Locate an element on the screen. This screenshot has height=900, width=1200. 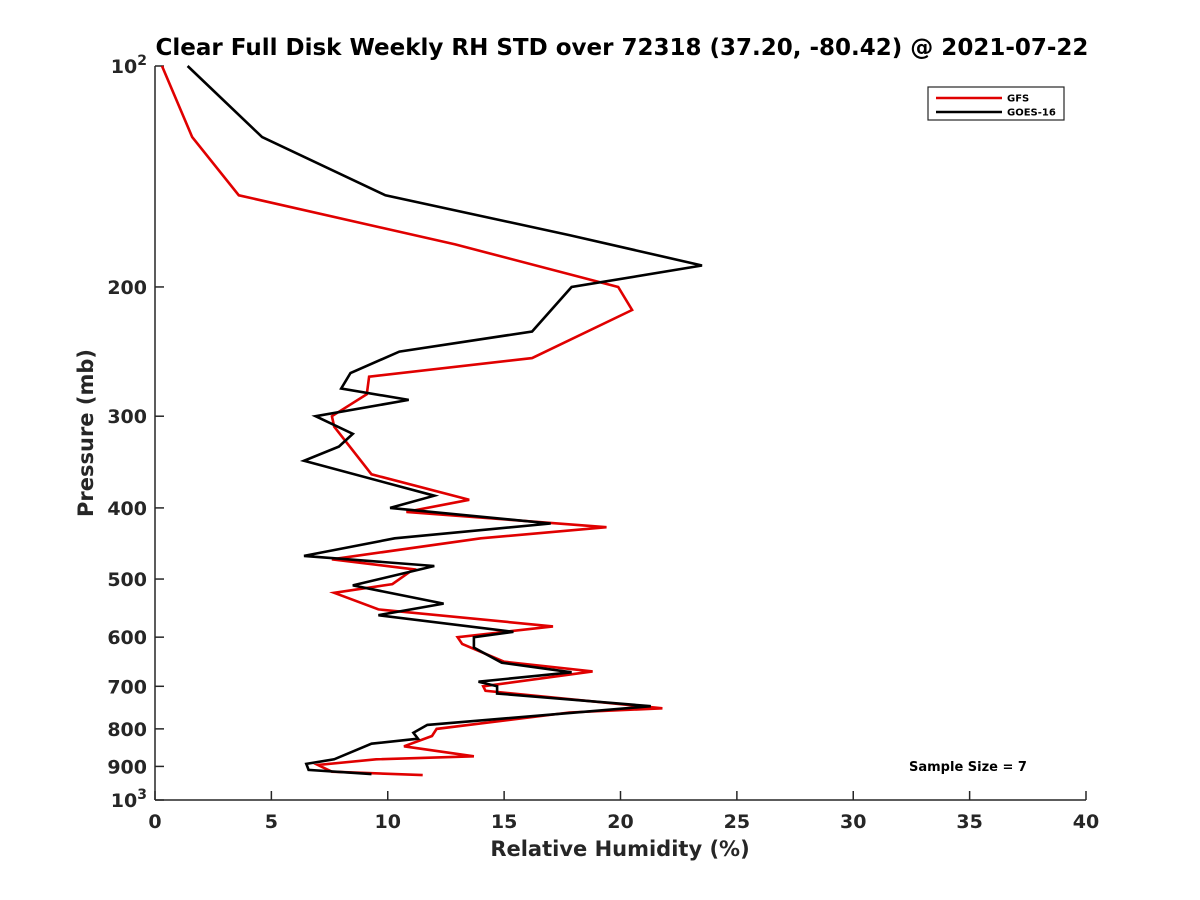
y-tick-label: 10³ is located at coordinates (129, 799).